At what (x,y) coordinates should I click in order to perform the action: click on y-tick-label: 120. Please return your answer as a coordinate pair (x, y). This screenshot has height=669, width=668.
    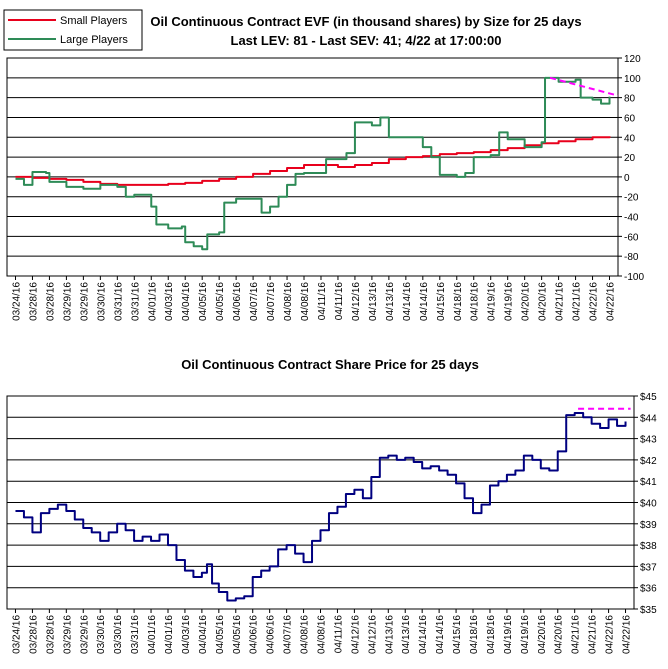
    Looking at the image, I should click on (632, 59).